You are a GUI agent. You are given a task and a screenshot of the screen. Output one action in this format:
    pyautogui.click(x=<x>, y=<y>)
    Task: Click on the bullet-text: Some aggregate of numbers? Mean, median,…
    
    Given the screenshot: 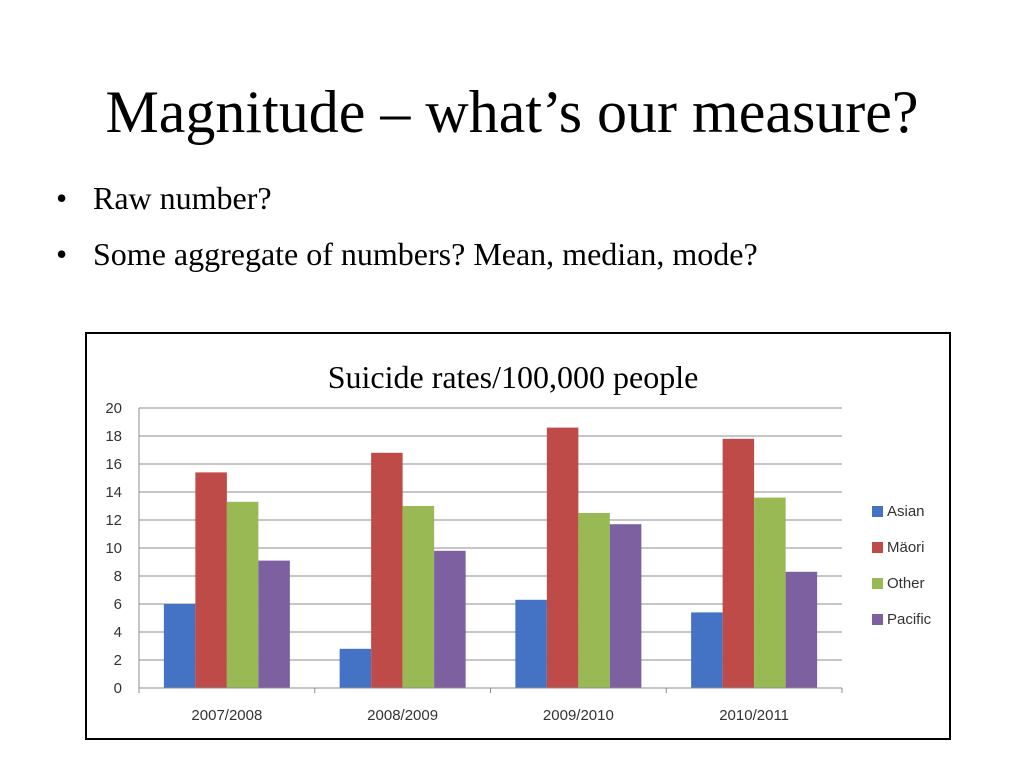 What is the action you would take?
    pyautogui.click(x=425, y=254)
    